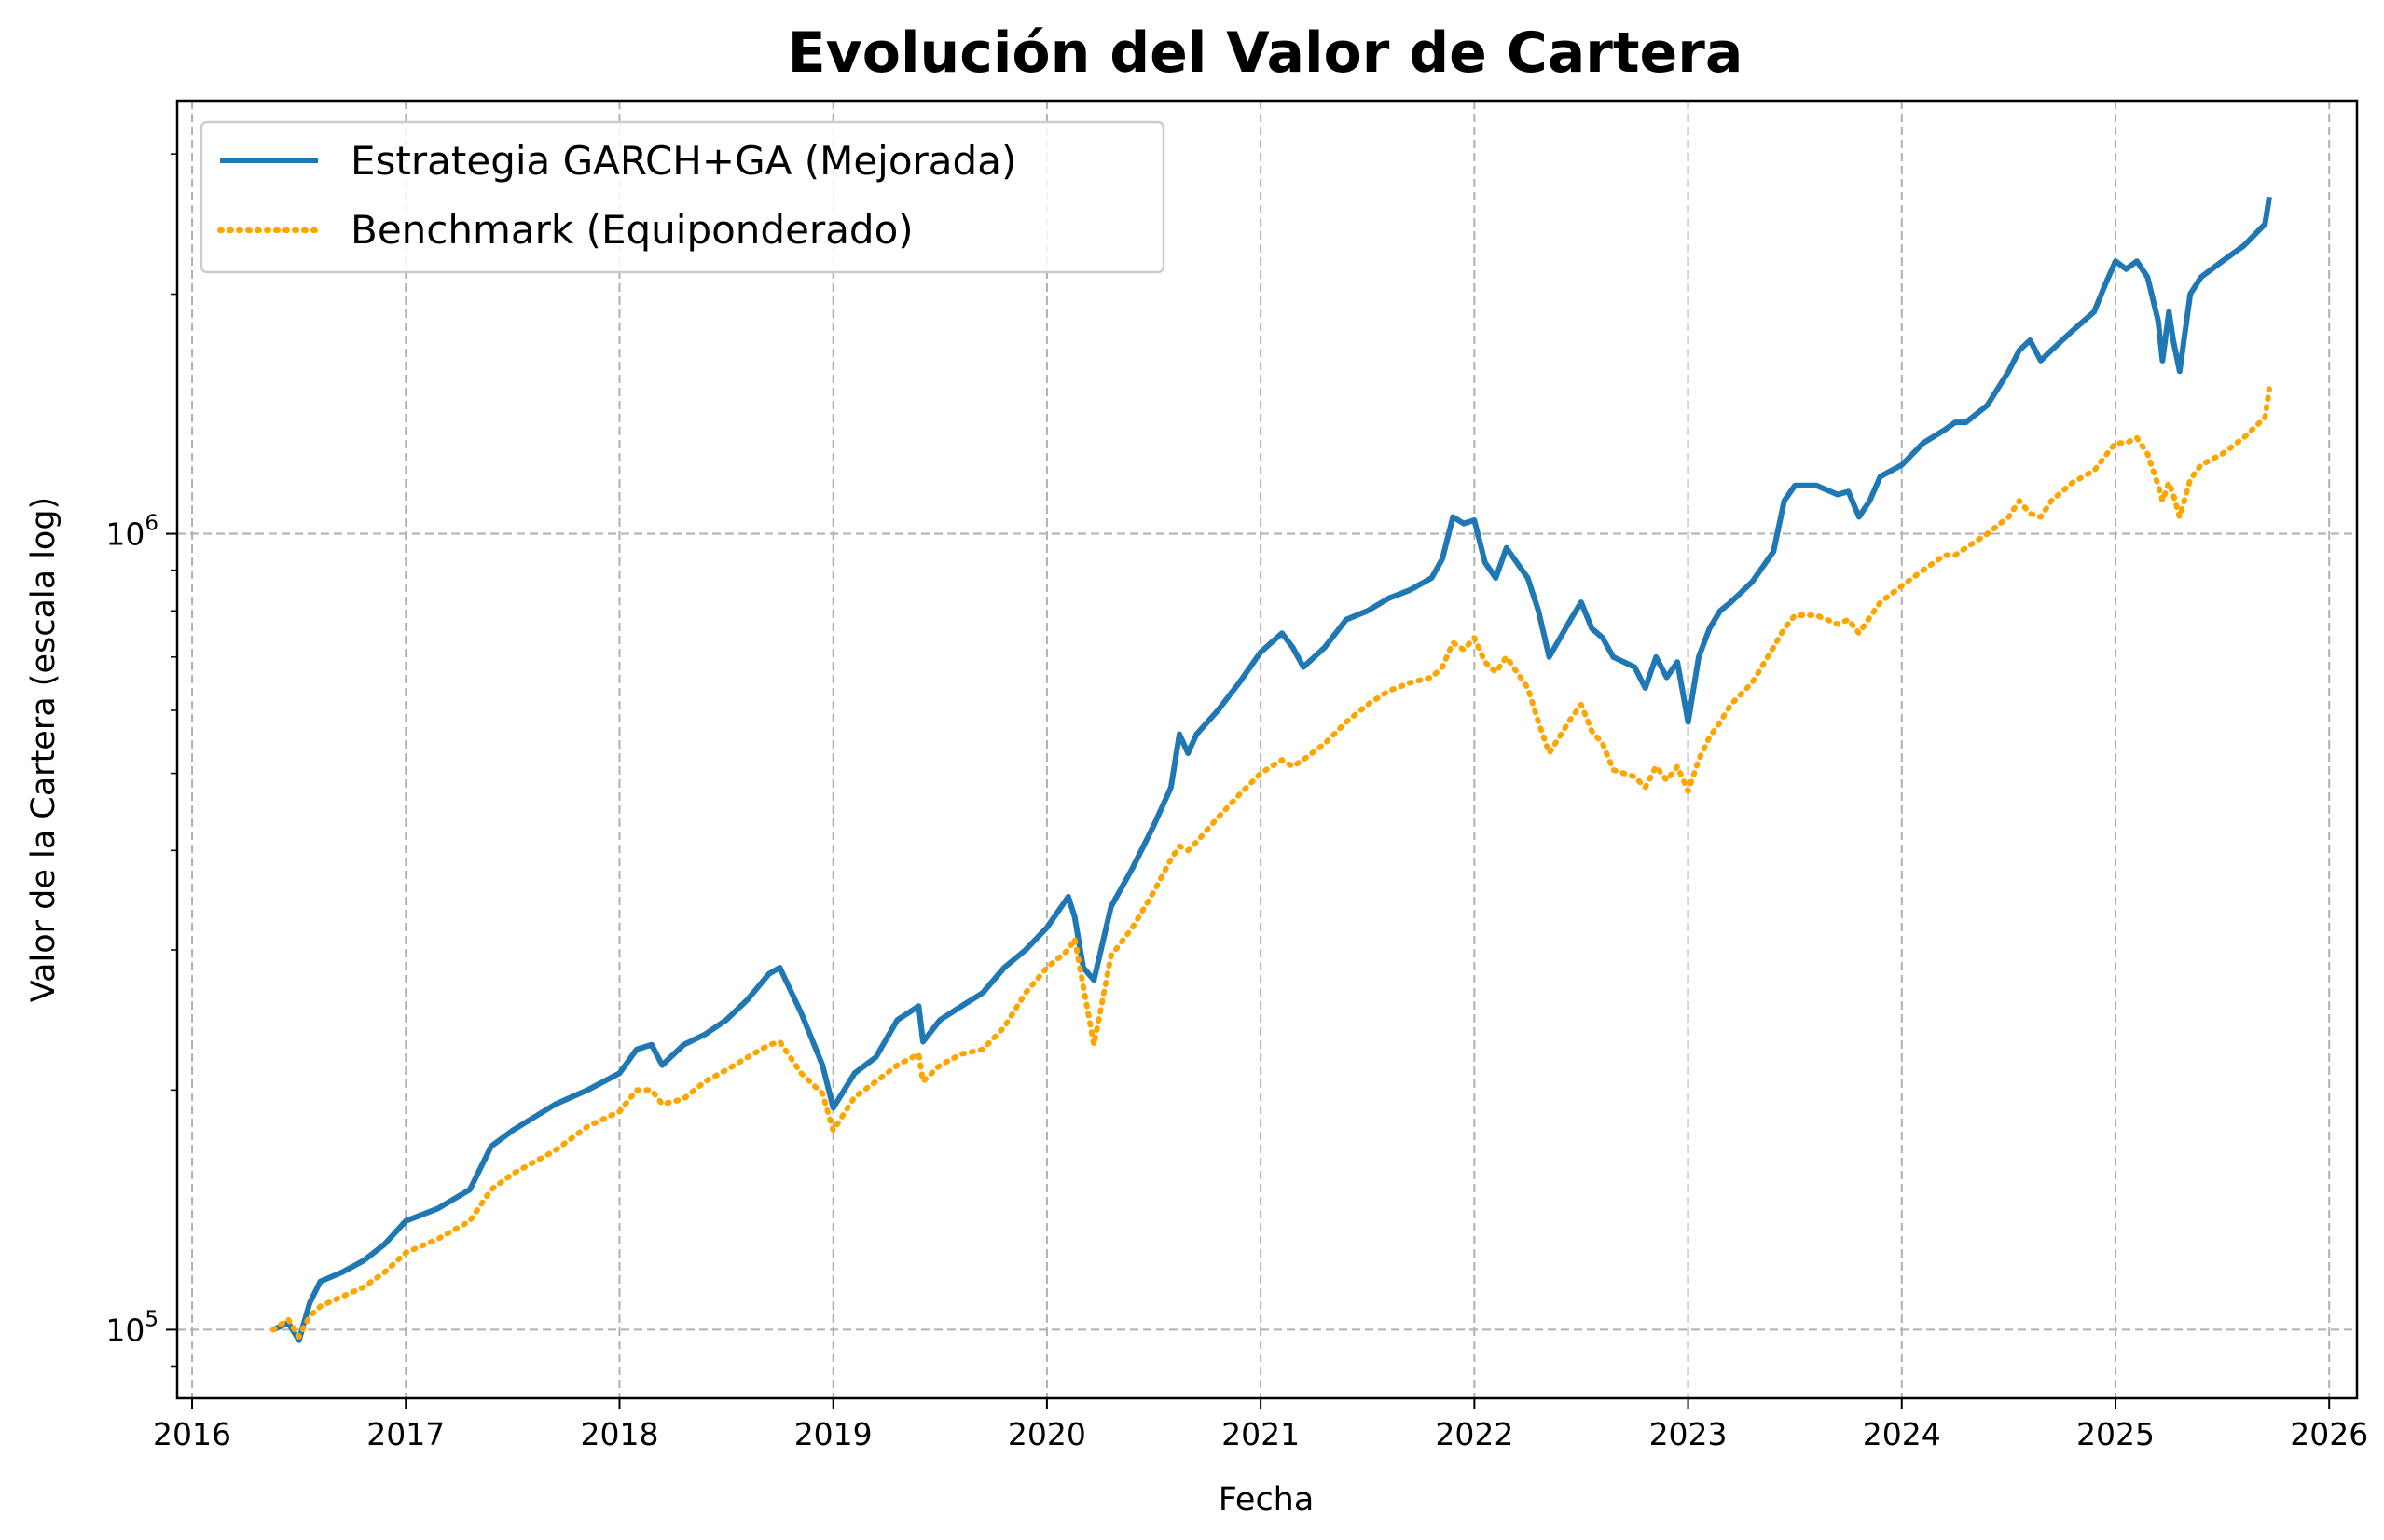  I want to click on y-tick-label: 10⁶, so click(131, 532).